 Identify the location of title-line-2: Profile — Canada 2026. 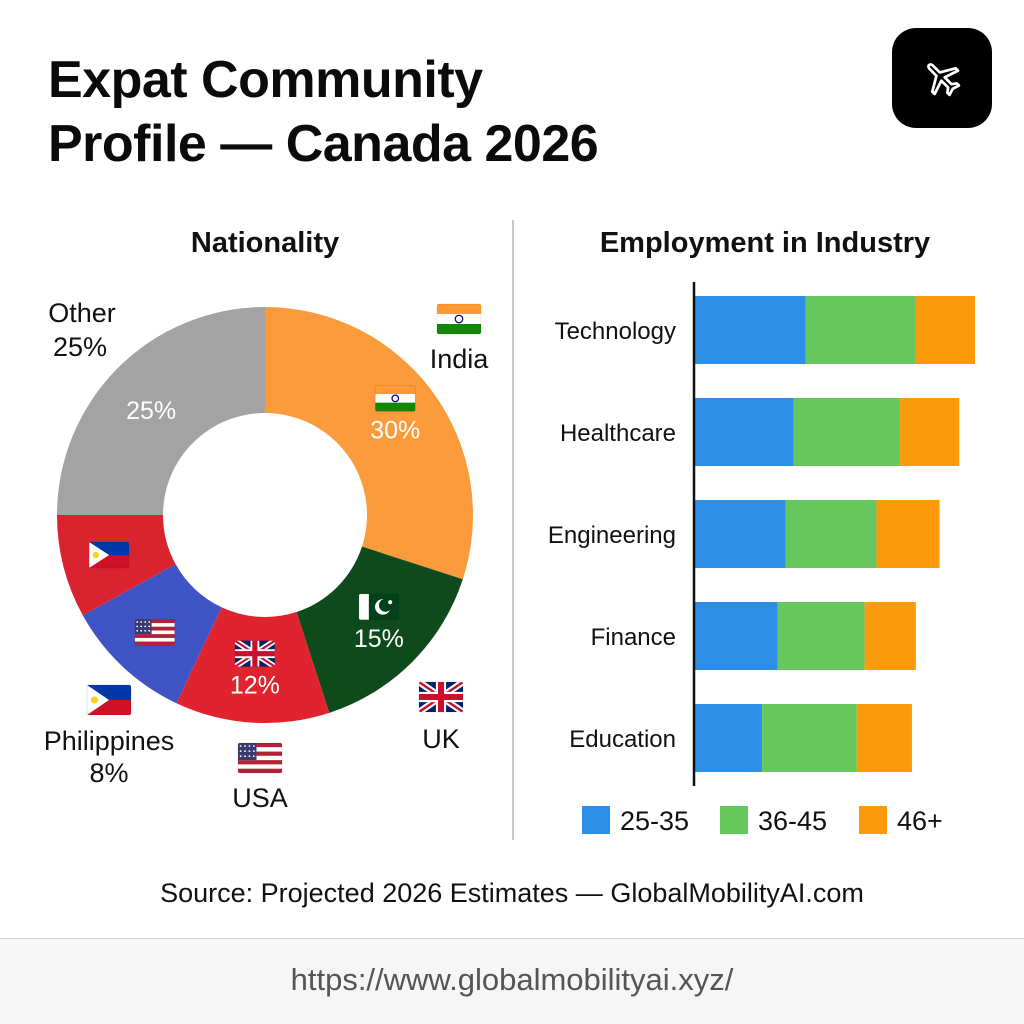
(323, 144).